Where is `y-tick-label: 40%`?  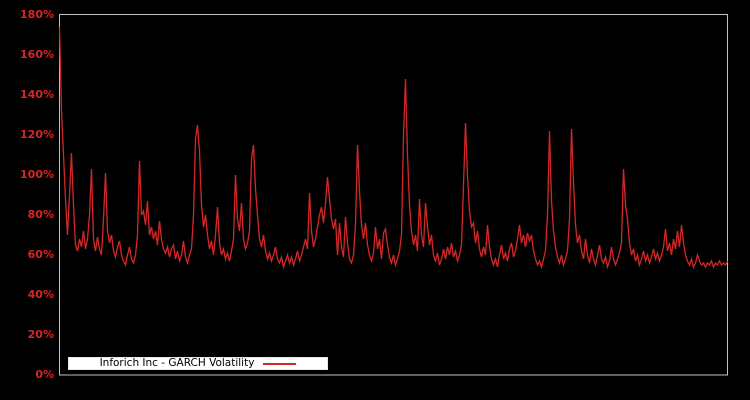 y-tick-label: 40% is located at coordinates (40, 294).